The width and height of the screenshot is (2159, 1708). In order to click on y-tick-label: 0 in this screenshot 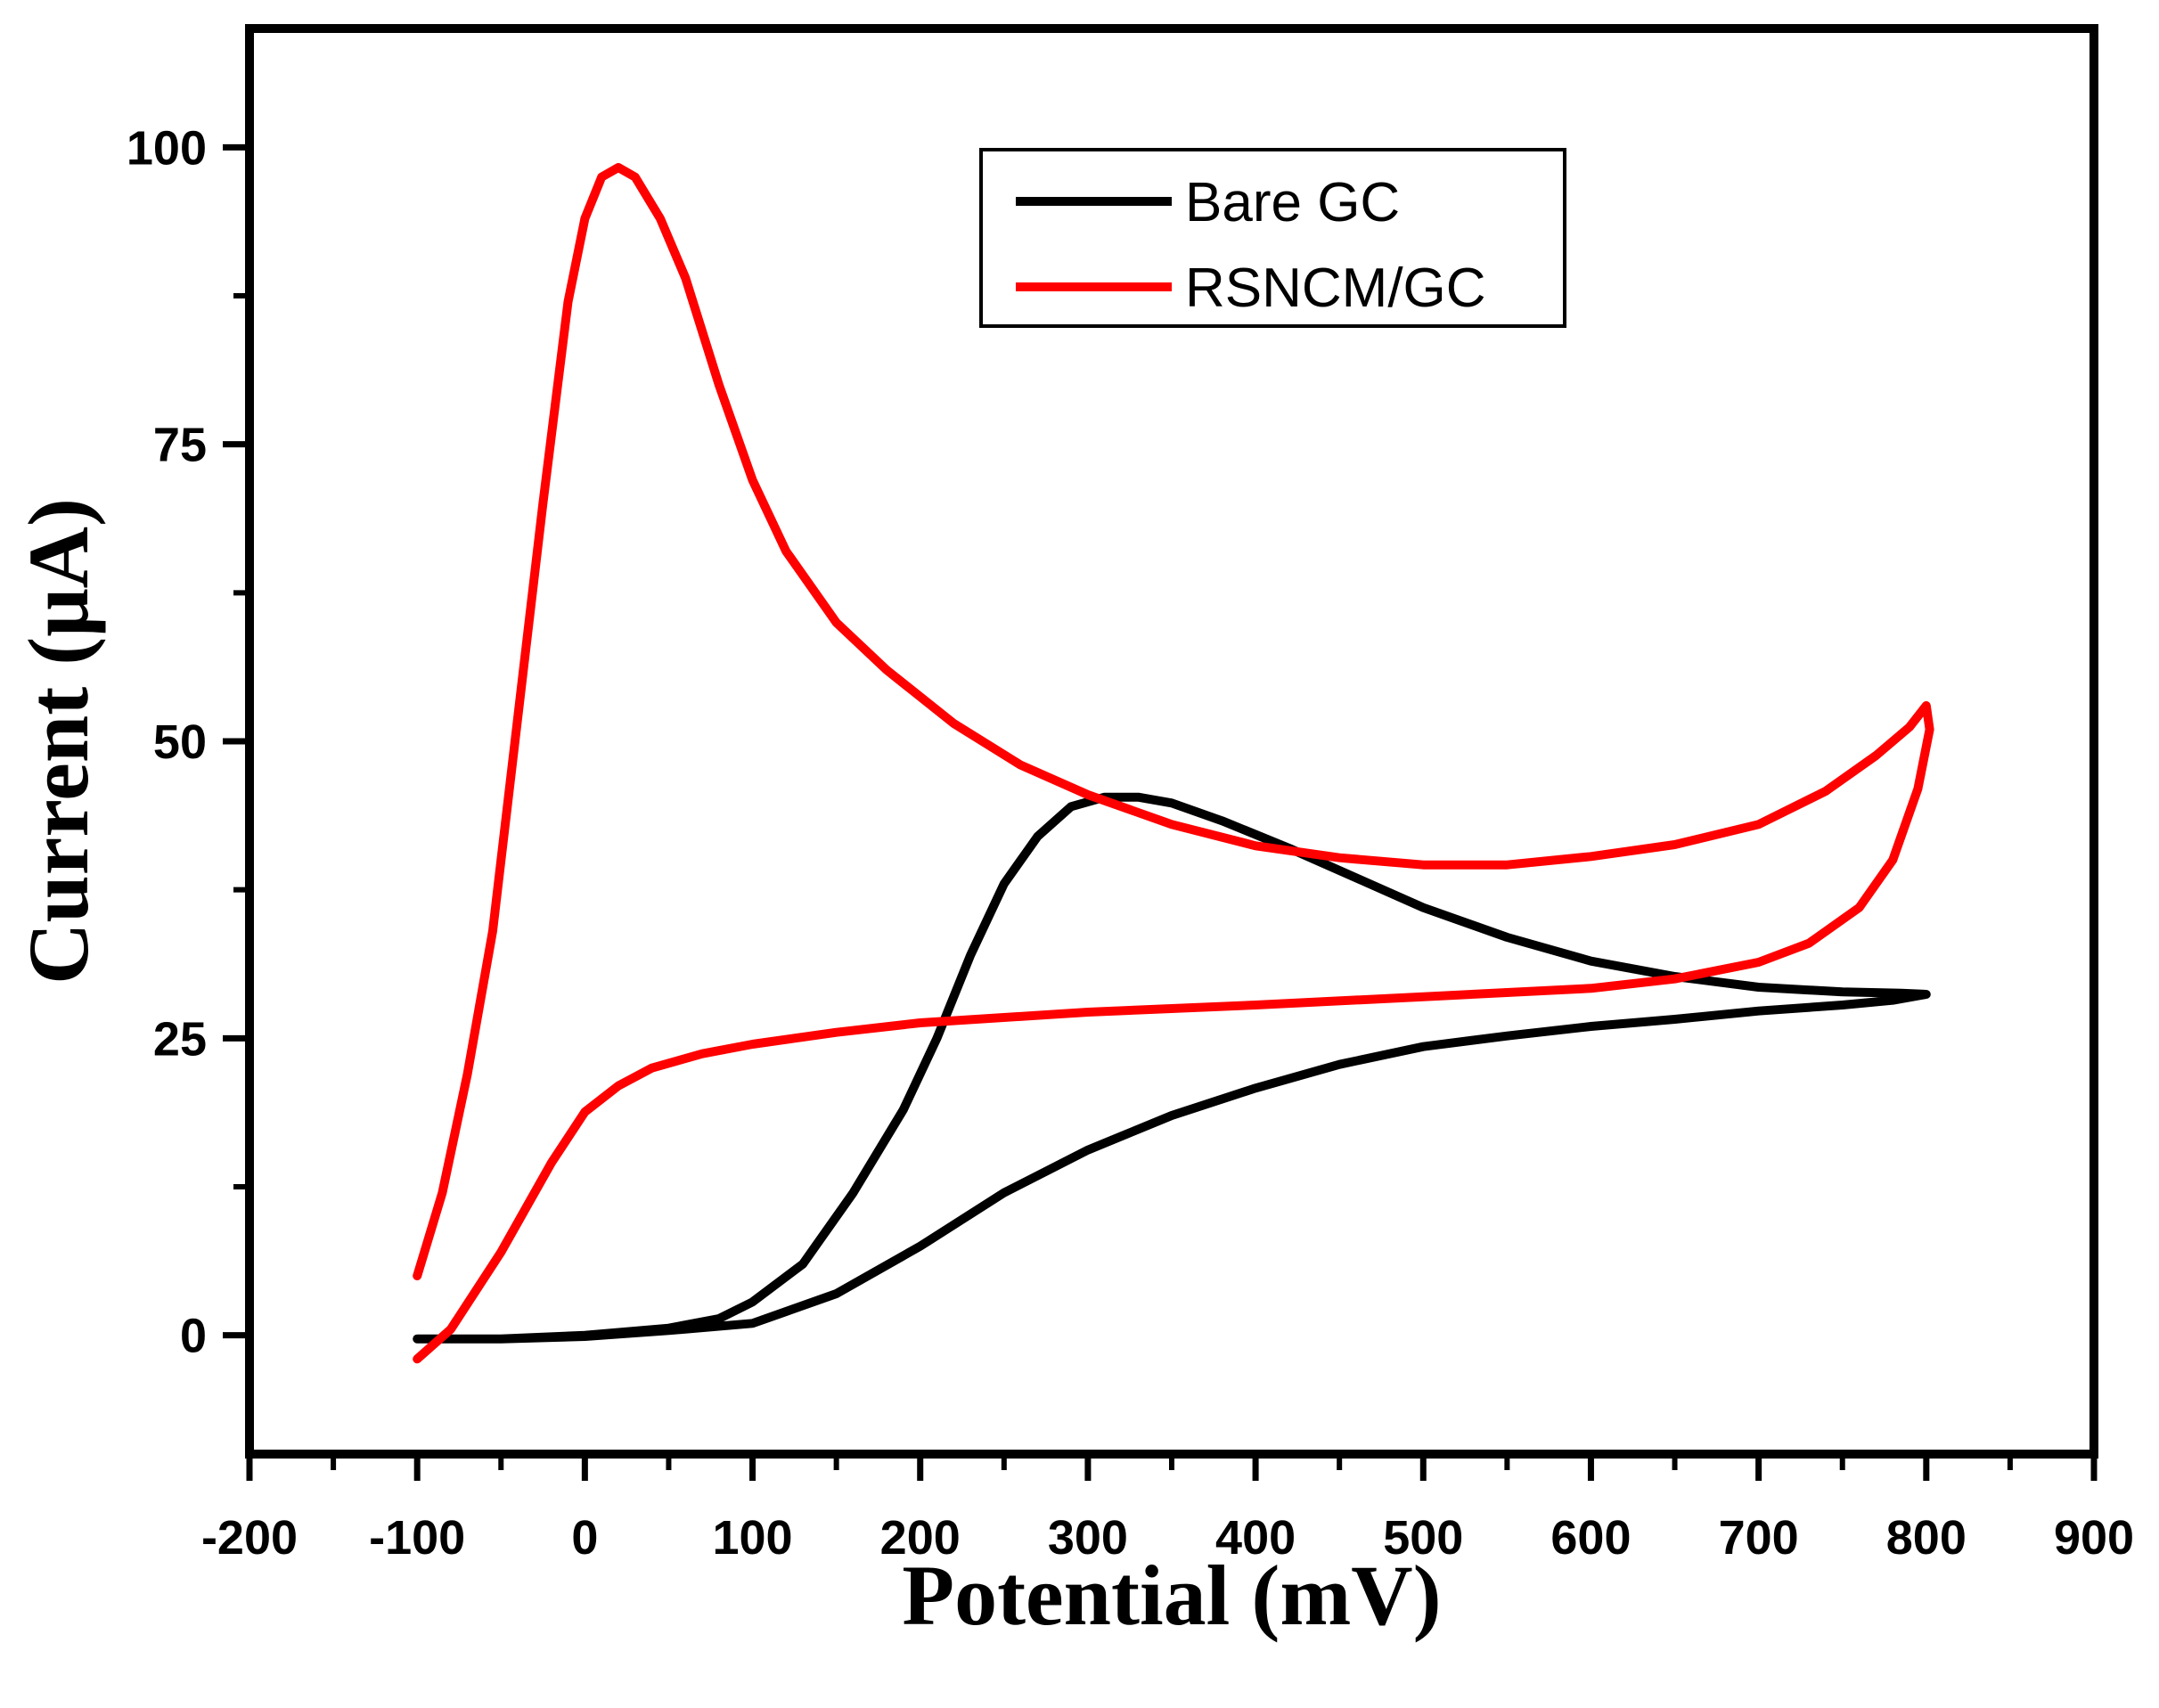, I will do `click(194, 1336)`.